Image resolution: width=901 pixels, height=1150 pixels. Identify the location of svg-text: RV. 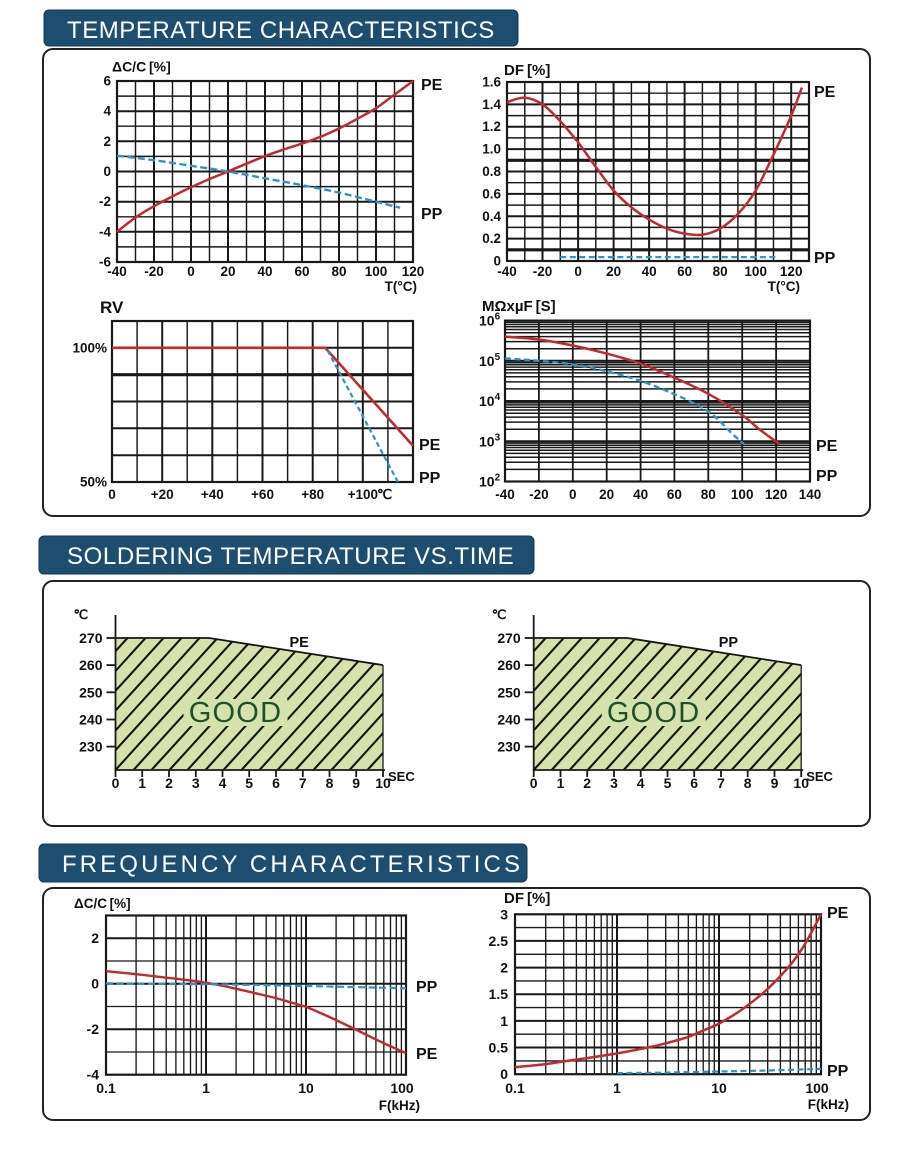
(112, 307).